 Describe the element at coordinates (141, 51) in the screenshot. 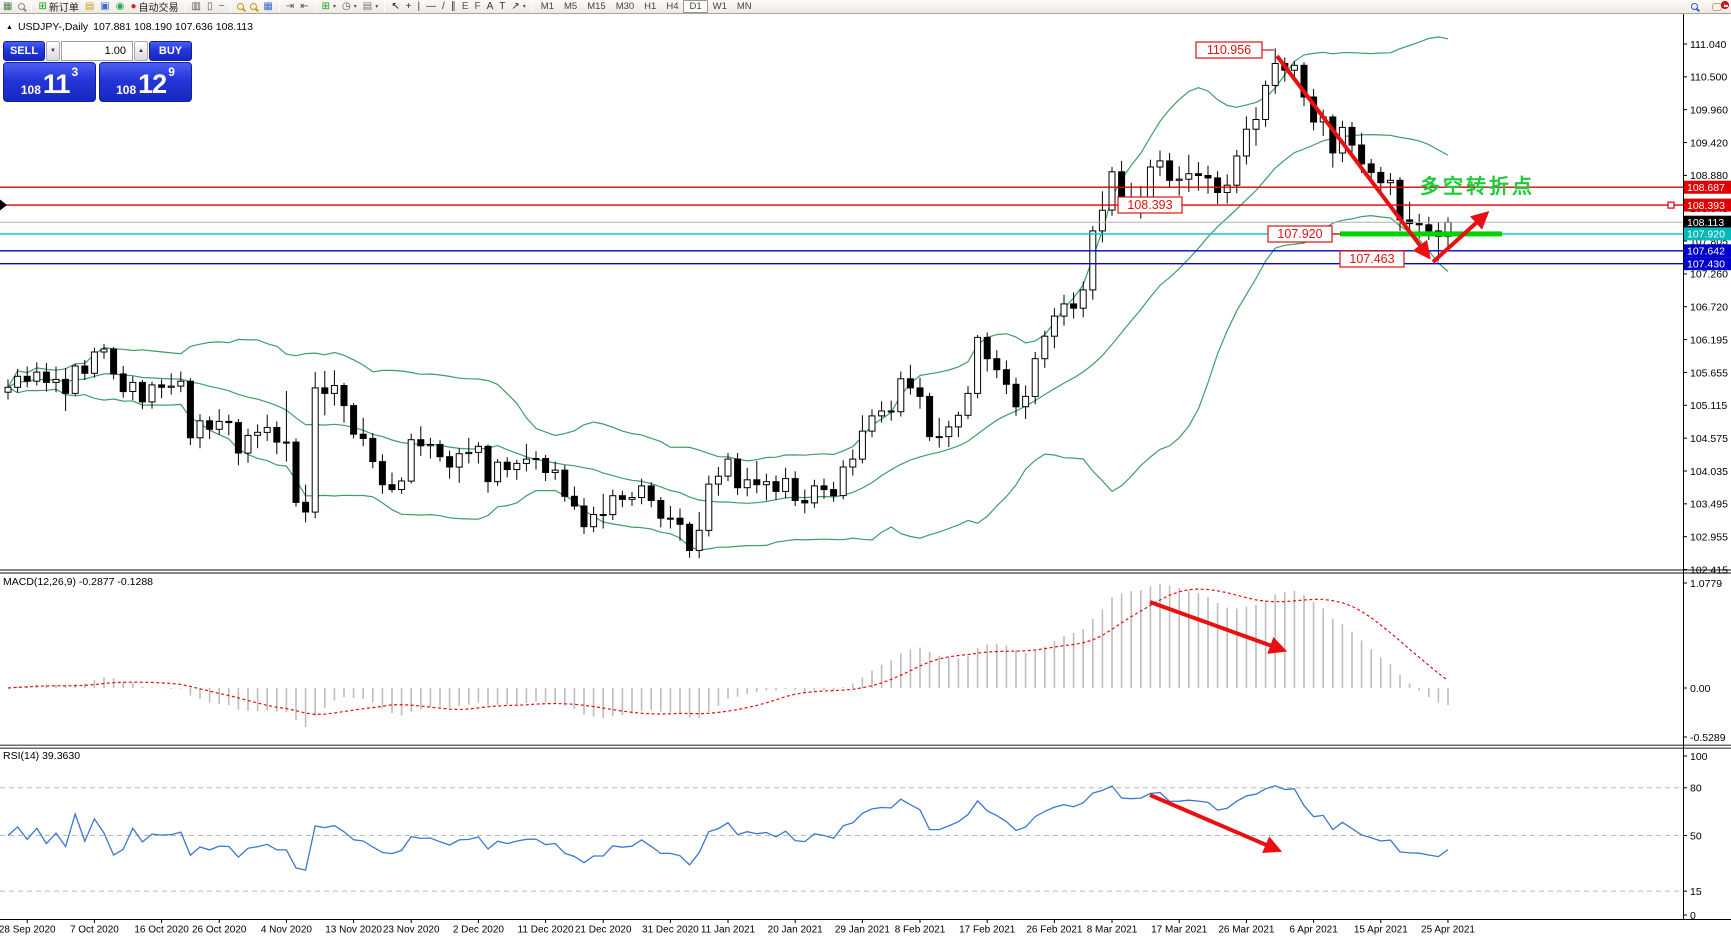

I see `volume-increase-button: ▲` at that location.